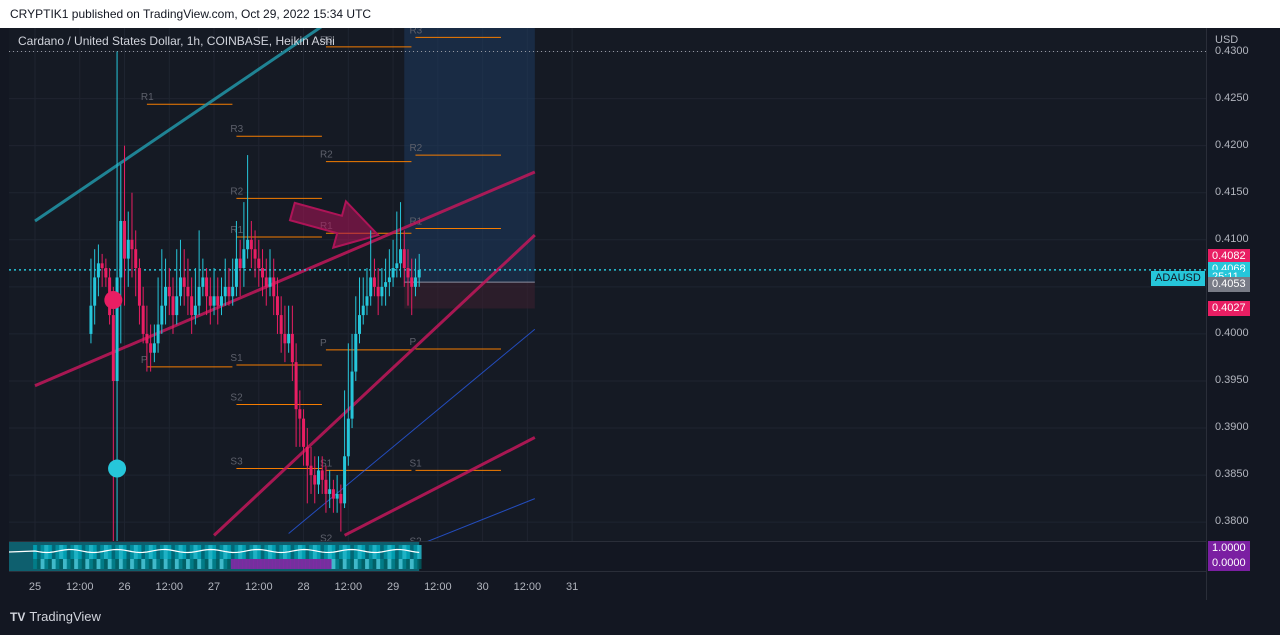 This screenshot has width=1280, height=635. Describe the element at coordinates (640, 617) in the screenshot. I see `footer: TV TradingView` at that location.